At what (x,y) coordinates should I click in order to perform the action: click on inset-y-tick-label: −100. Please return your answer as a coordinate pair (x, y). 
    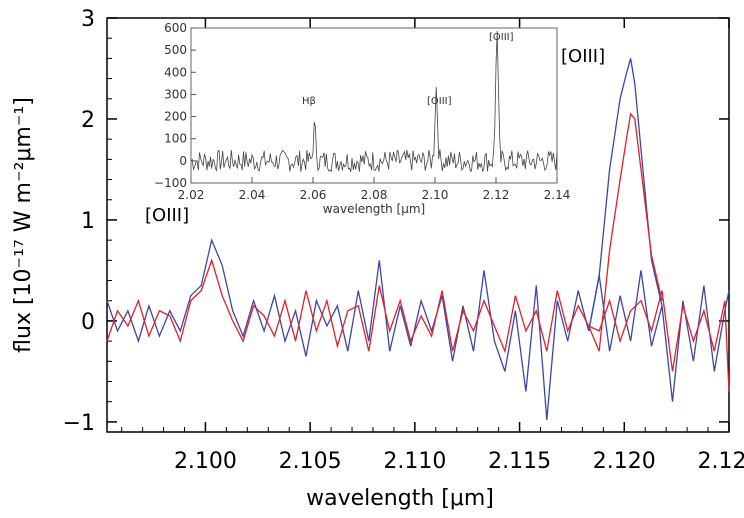
    Looking at the image, I should click on (170, 183).